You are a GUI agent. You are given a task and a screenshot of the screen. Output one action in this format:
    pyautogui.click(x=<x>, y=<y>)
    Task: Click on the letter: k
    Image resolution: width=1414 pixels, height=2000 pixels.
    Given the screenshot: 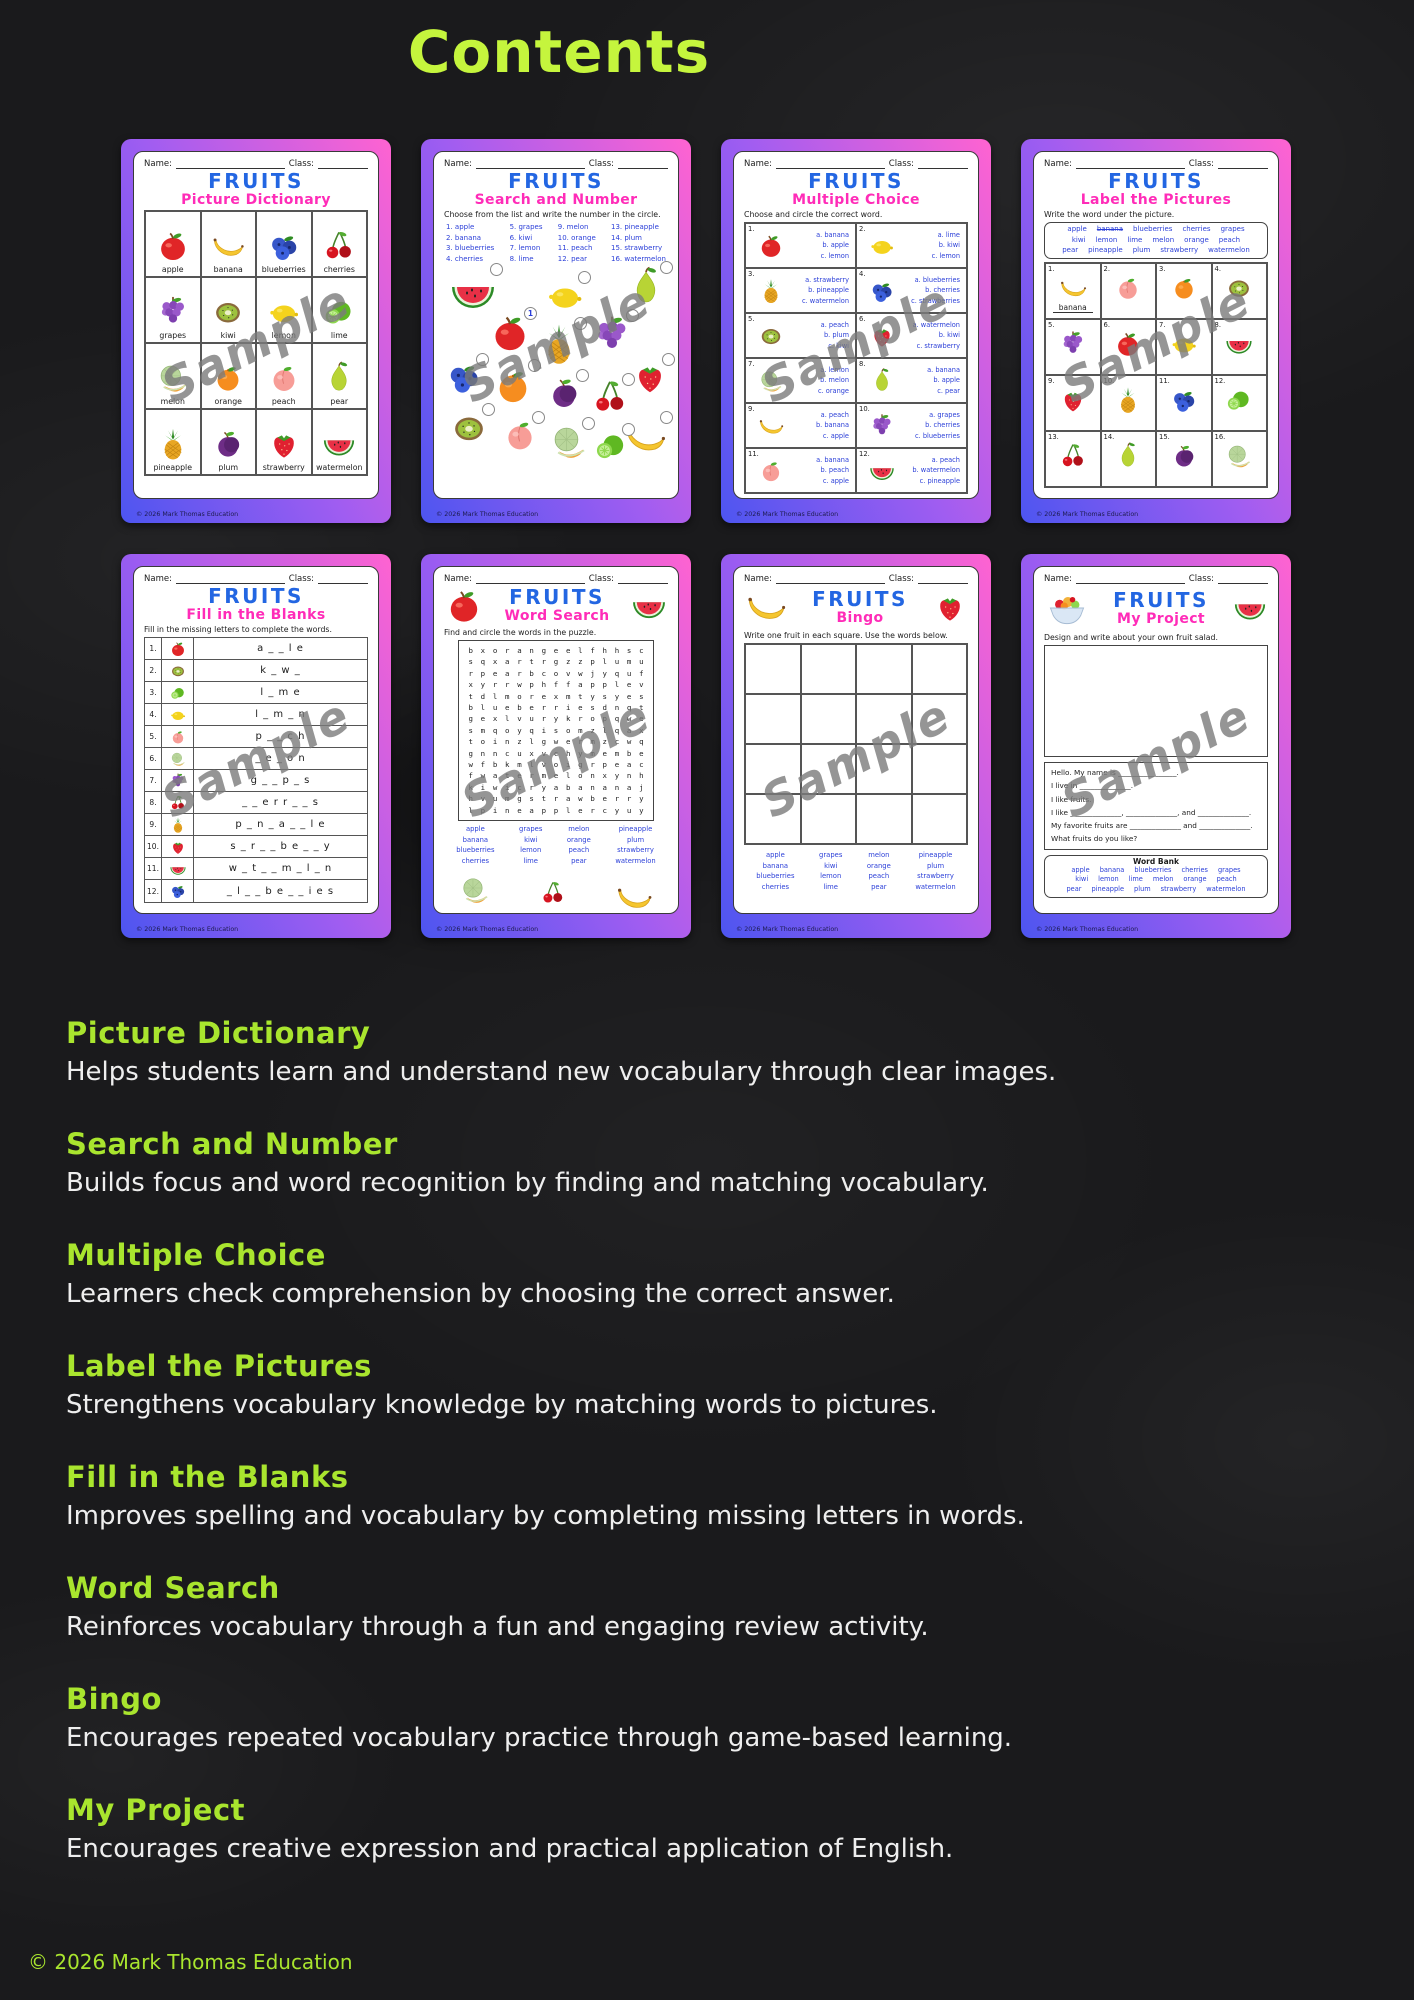 What is the action you would take?
    pyautogui.click(x=507, y=765)
    